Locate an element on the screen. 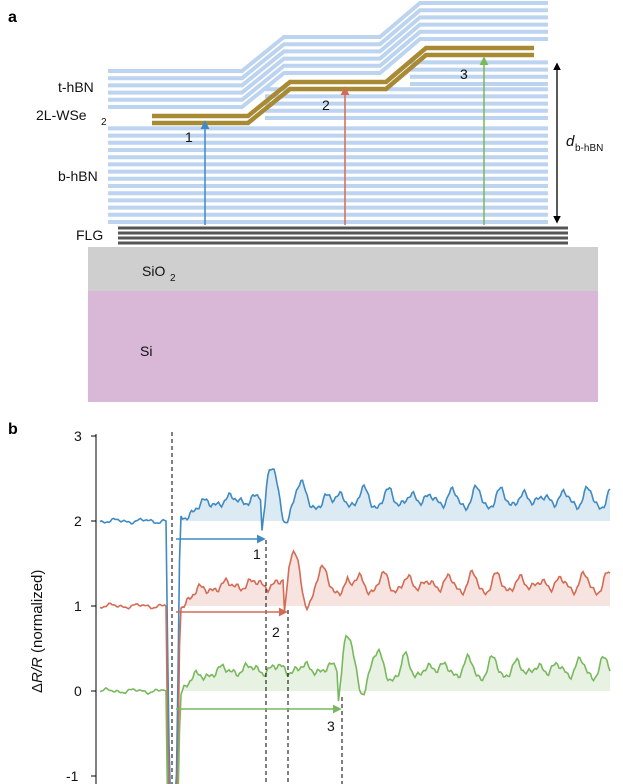 This screenshot has width=623, height=784. wse2-label: 2L-WSe is located at coordinates (61, 115).